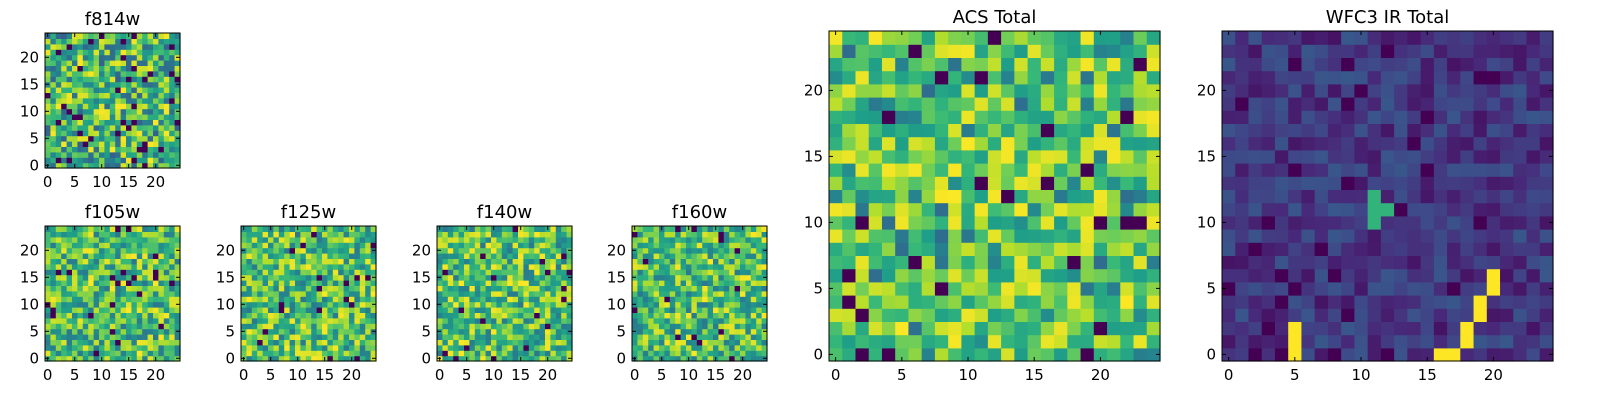 The height and width of the screenshot is (400, 1600). I want to click on panel-title: ACS Total, so click(995, 17).